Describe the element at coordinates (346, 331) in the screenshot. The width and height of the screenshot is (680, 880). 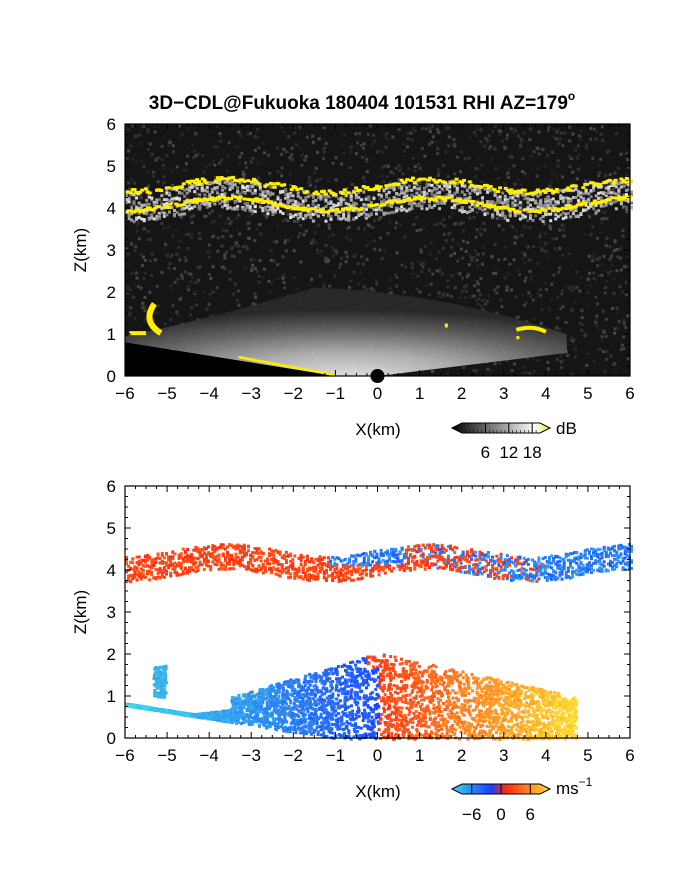
I see `near-surface-cone` at that location.